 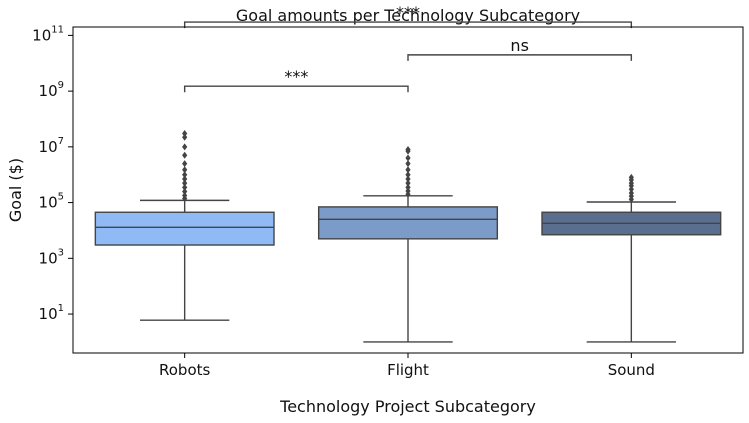 What do you see at coordinates (407, 406) in the screenshot?
I see `x-axis-label: Technology Project Subcategory` at bounding box center [407, 406].